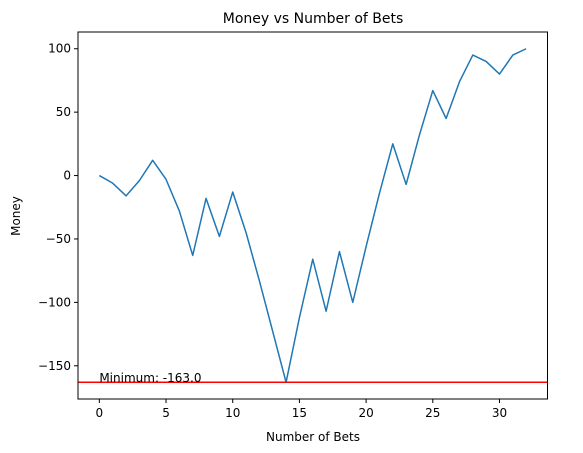  Describe the element at coordinates (313, 19) in the screenshot. I see `chart-title: Money vs Number of Bets` at that location.